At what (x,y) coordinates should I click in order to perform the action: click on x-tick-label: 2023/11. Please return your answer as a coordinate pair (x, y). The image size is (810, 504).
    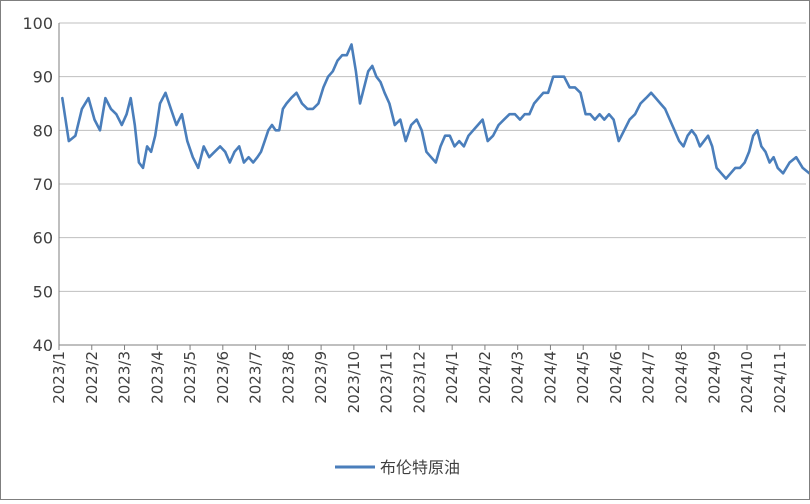
    Looking at the image, I should click on (387, 382).